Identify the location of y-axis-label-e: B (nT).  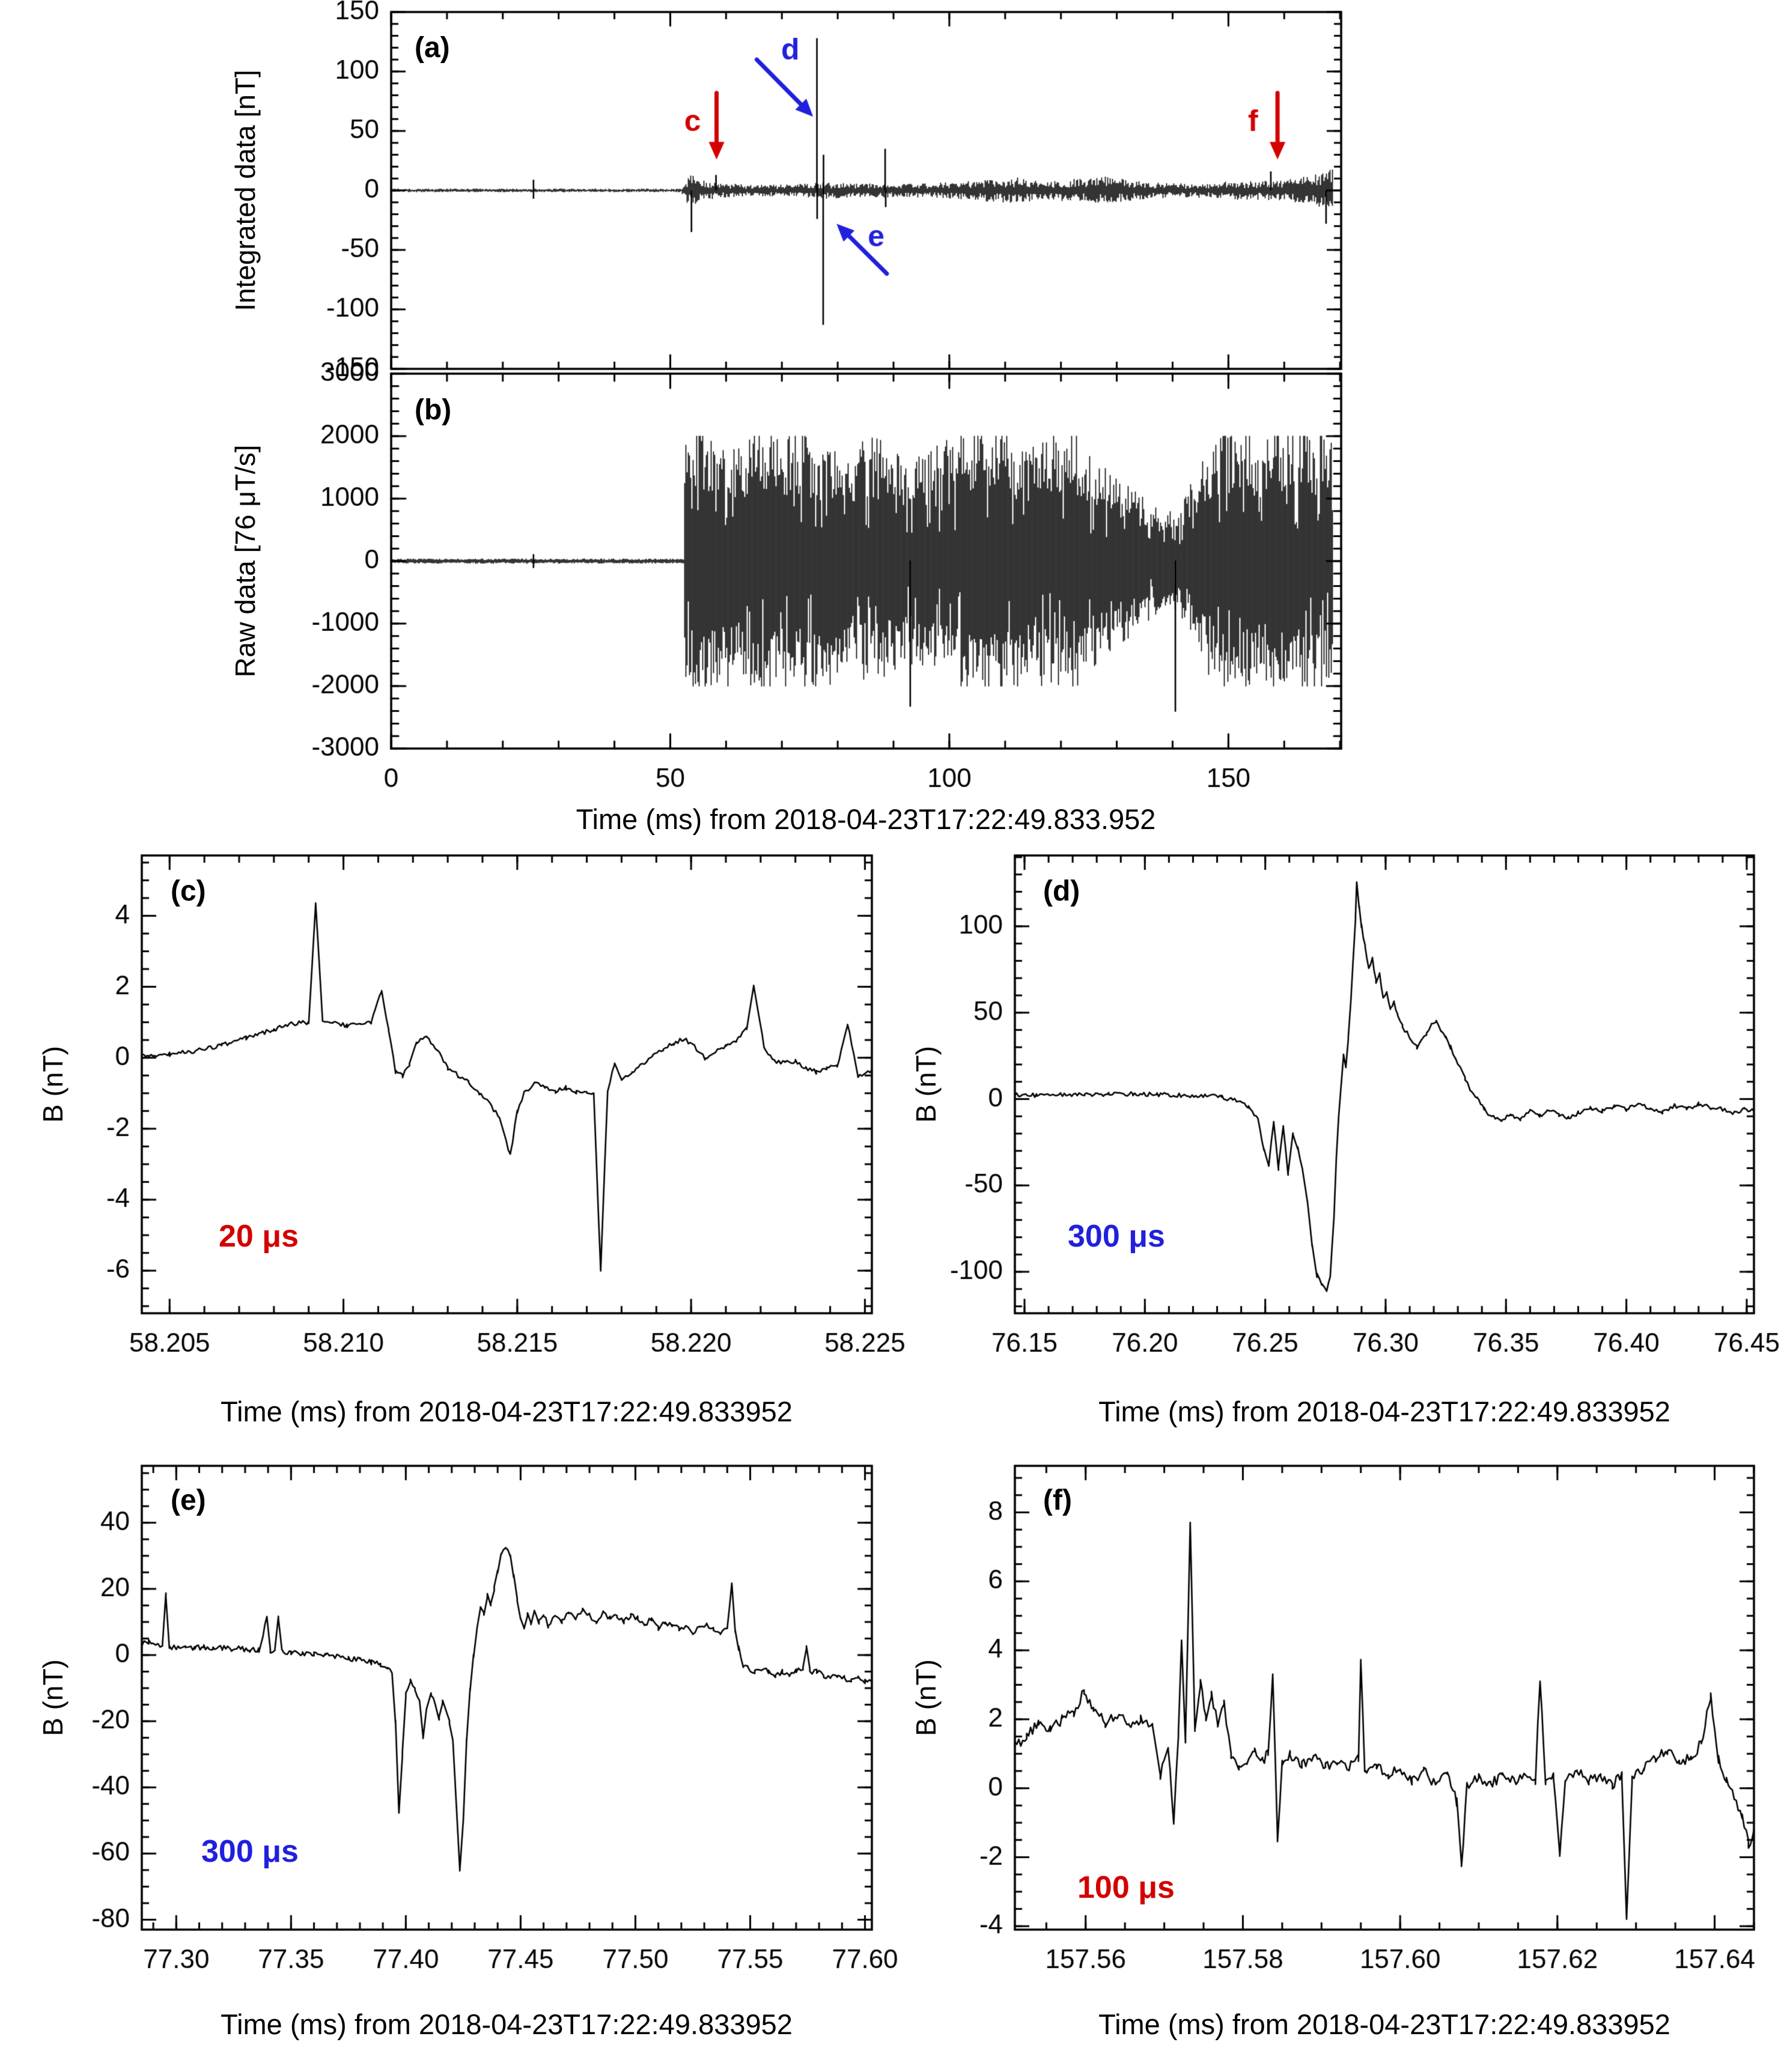
(52, 1697).